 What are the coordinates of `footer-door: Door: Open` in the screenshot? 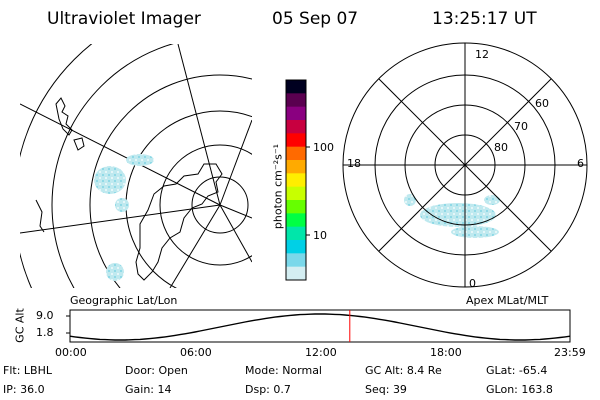 It's located at (156, 370).